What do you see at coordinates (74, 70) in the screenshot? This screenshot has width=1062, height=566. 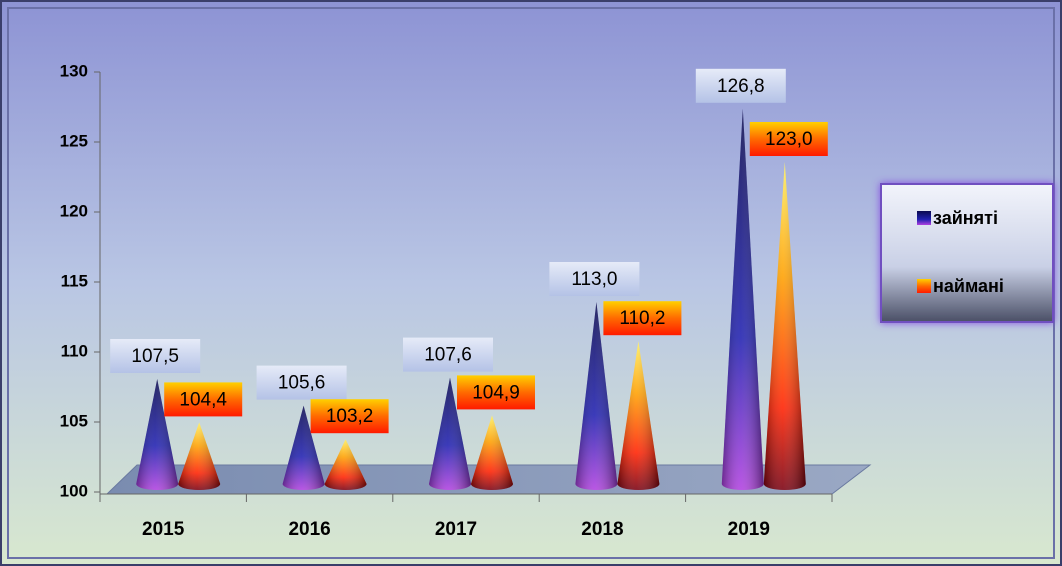 I see `y-tick-label: 130` at bounding box center [74, 70].